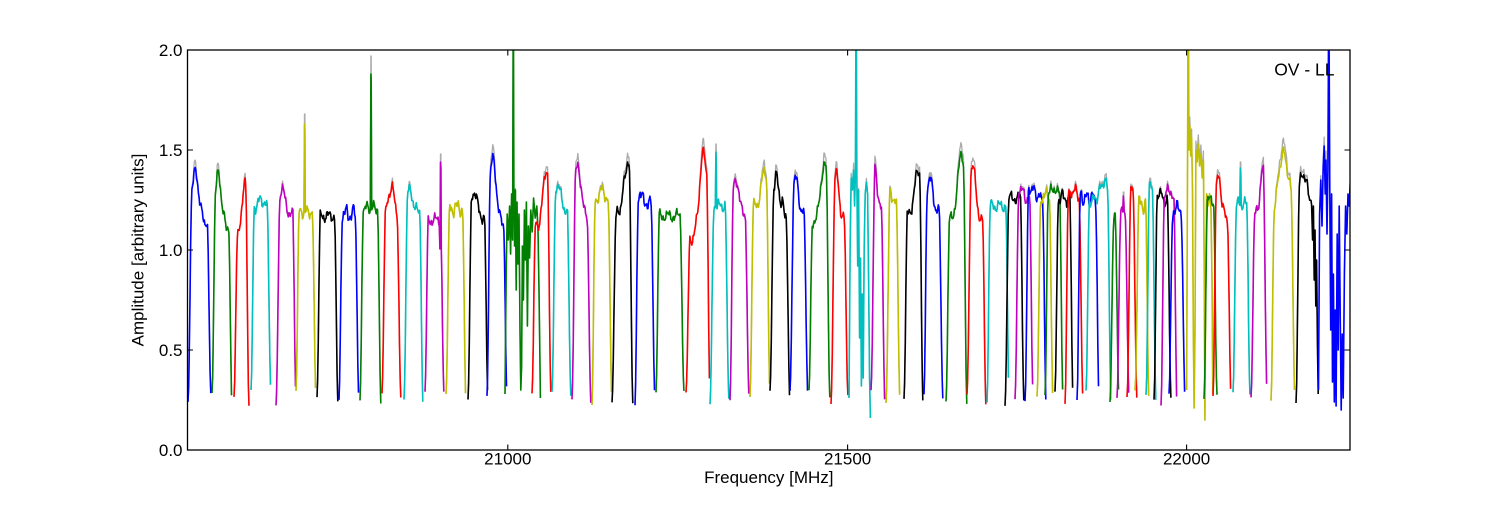  Describe the element at coordinates (171, 450) in the screenshot. I see `svg-text: 0.0` at that location.